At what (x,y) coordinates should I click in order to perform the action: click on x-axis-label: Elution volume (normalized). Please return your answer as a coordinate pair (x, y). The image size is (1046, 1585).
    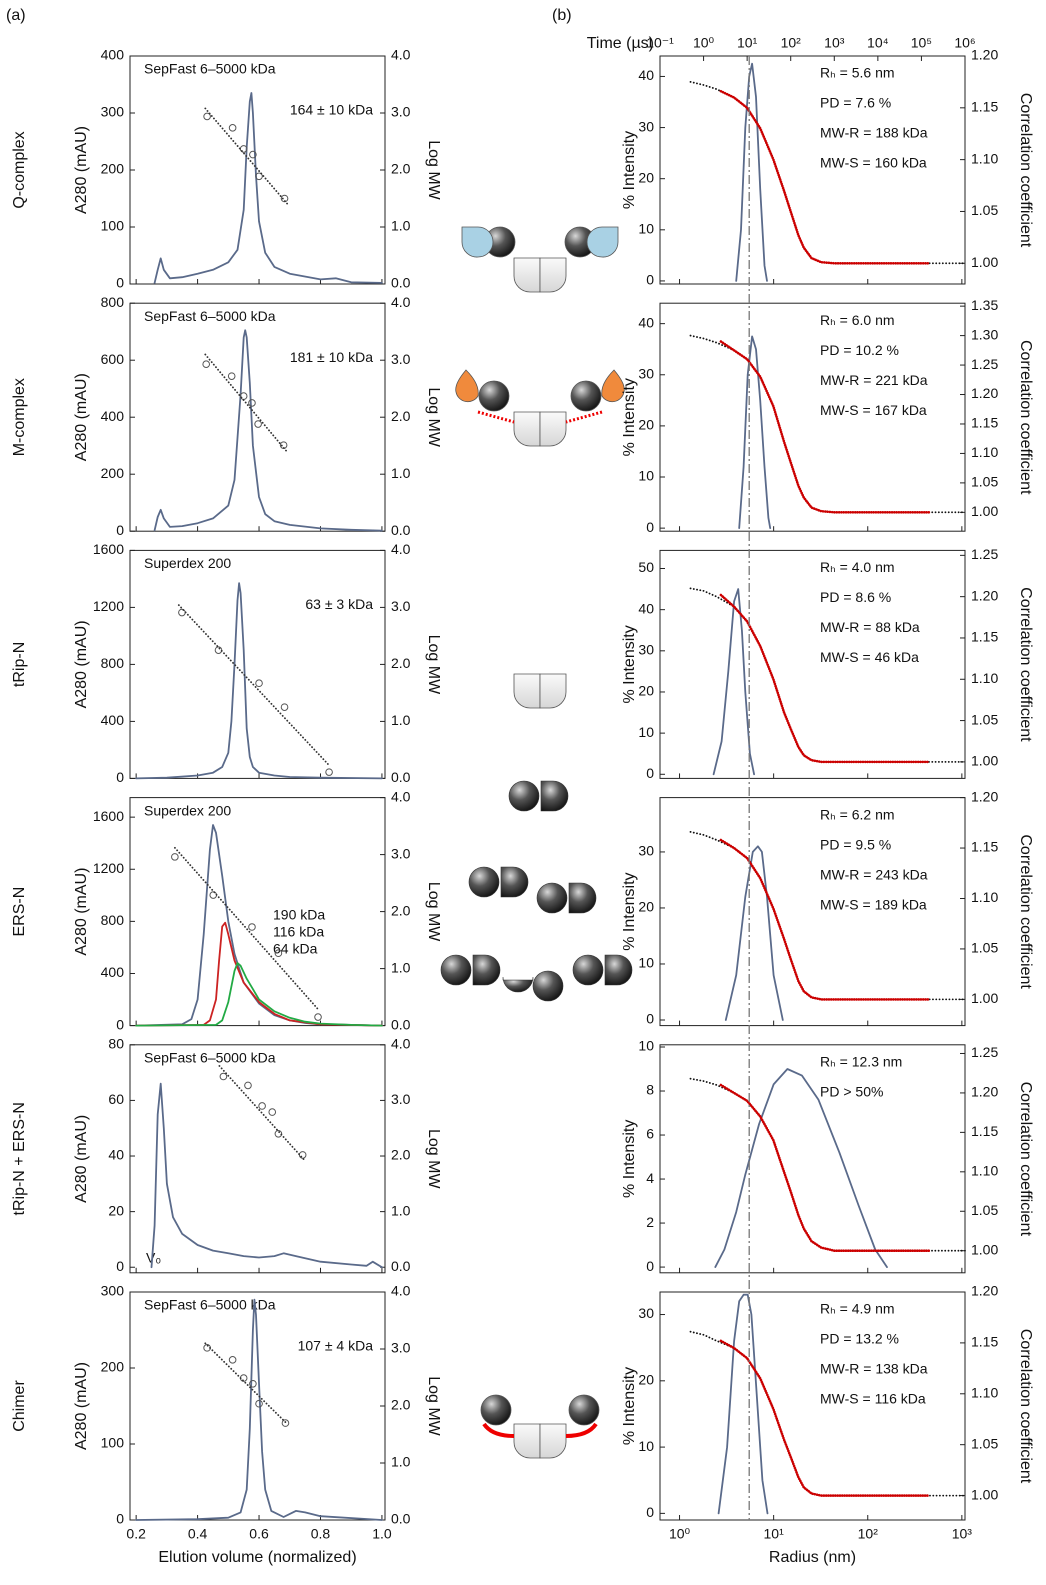
    Looking at the image, I should click on (257, 1557).